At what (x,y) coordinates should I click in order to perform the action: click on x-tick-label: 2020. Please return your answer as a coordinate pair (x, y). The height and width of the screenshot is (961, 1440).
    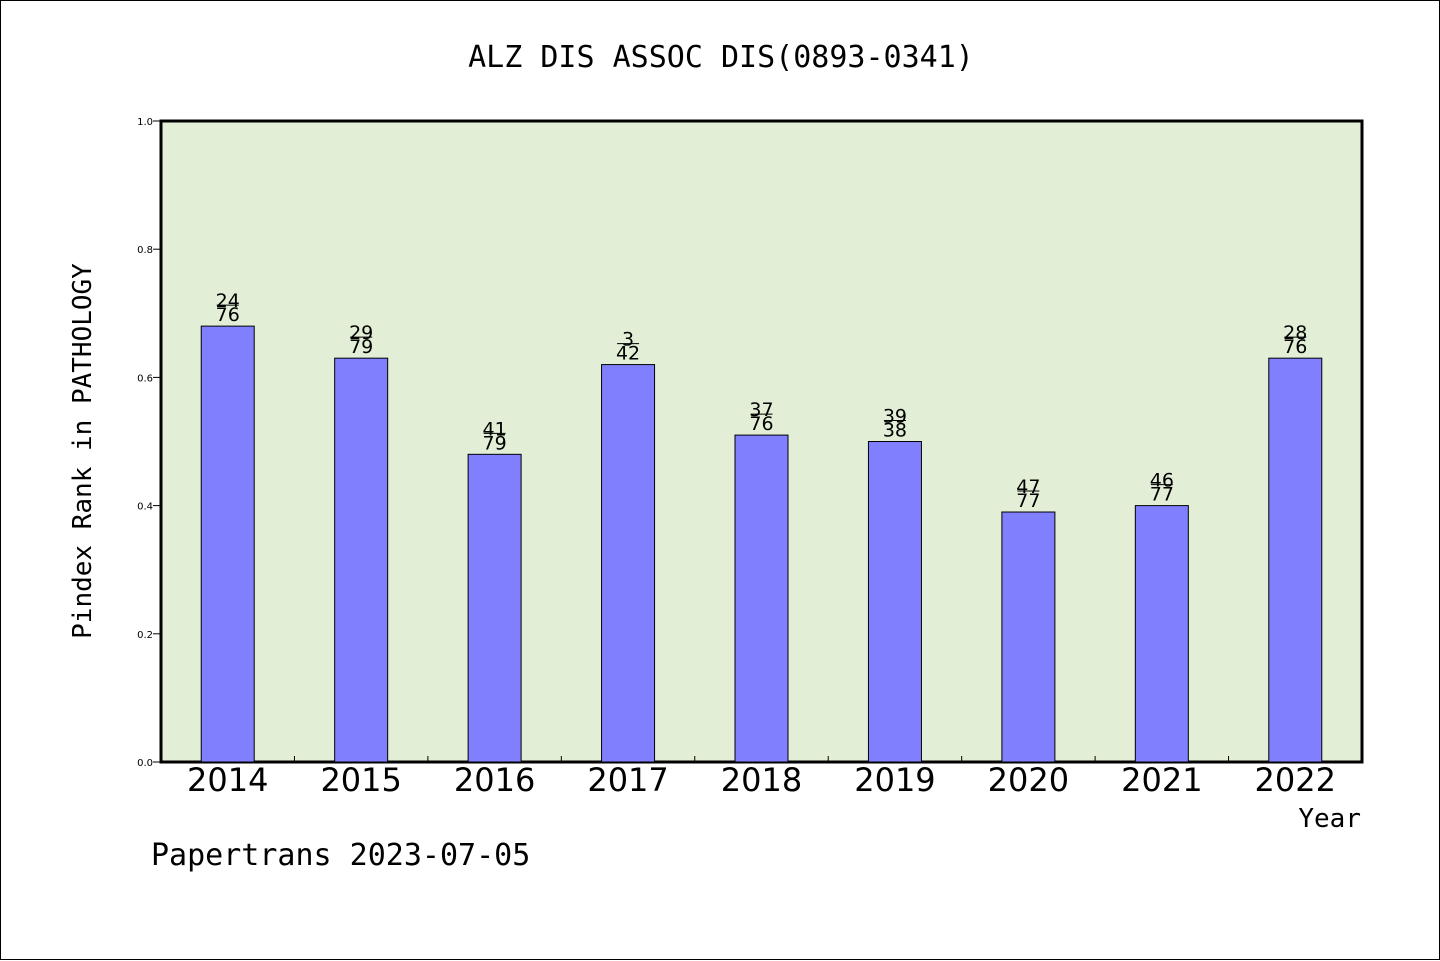
    Looking at the image, I should click on (1028, 780).